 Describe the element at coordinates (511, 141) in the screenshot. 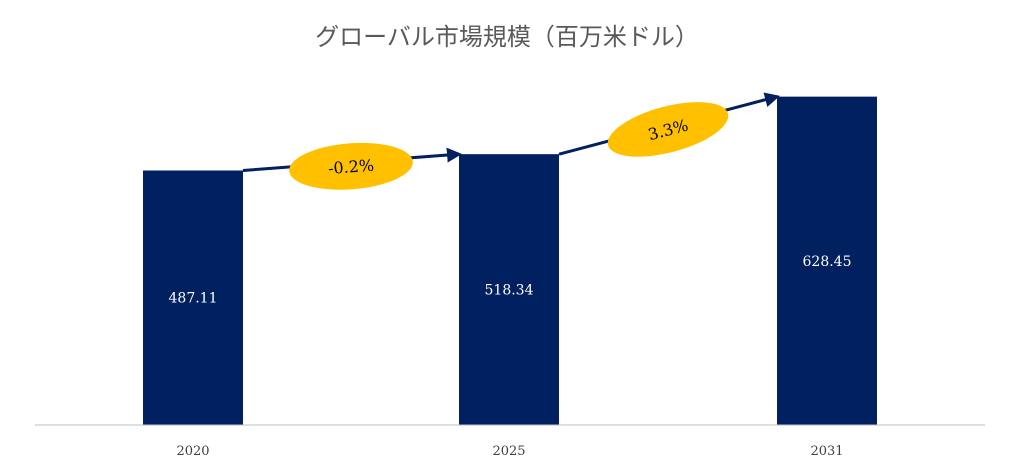

I see `growth-arrows-group: -0.2% 3.3%` at that location.